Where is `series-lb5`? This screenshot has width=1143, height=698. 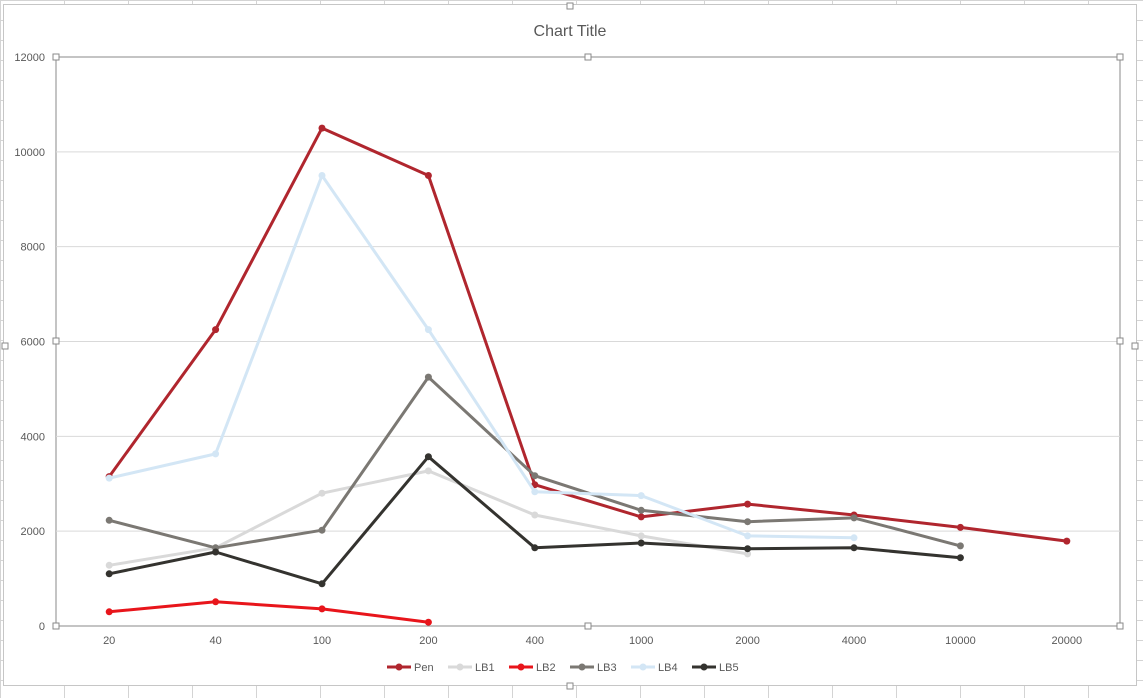 series-lb5 is located at coordinates (534, 520).